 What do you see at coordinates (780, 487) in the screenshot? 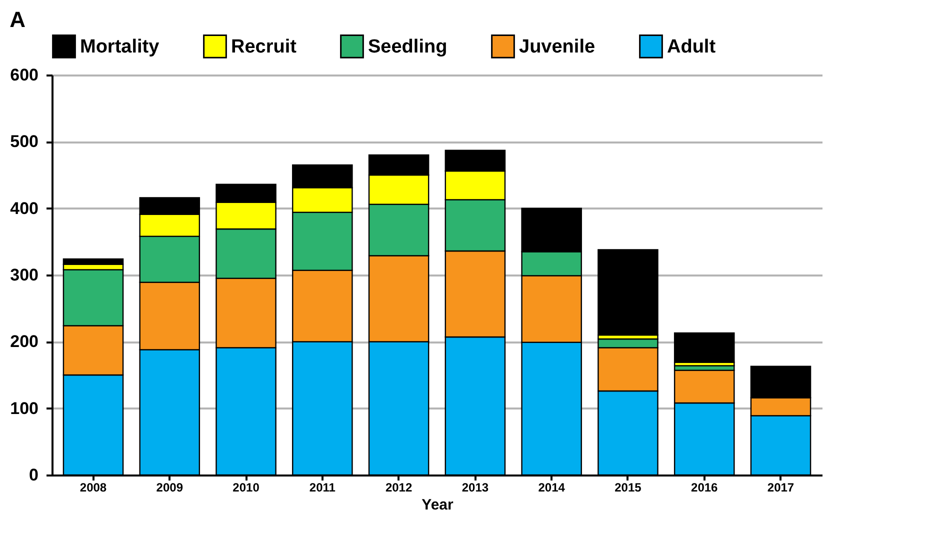
I see `x-tick-label: 2017` at bounding box center [780, 487].